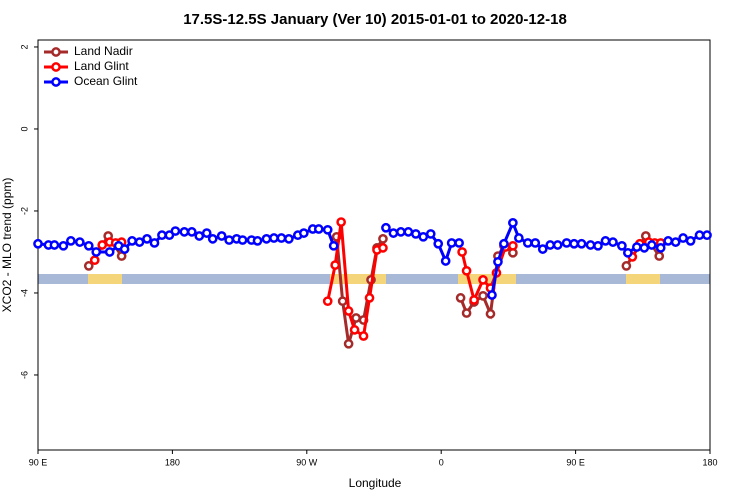  What do you see at coordinates (24, 46) in the screenshot?
I see `y-tick-label: 2` at bounding box center [24, 46].